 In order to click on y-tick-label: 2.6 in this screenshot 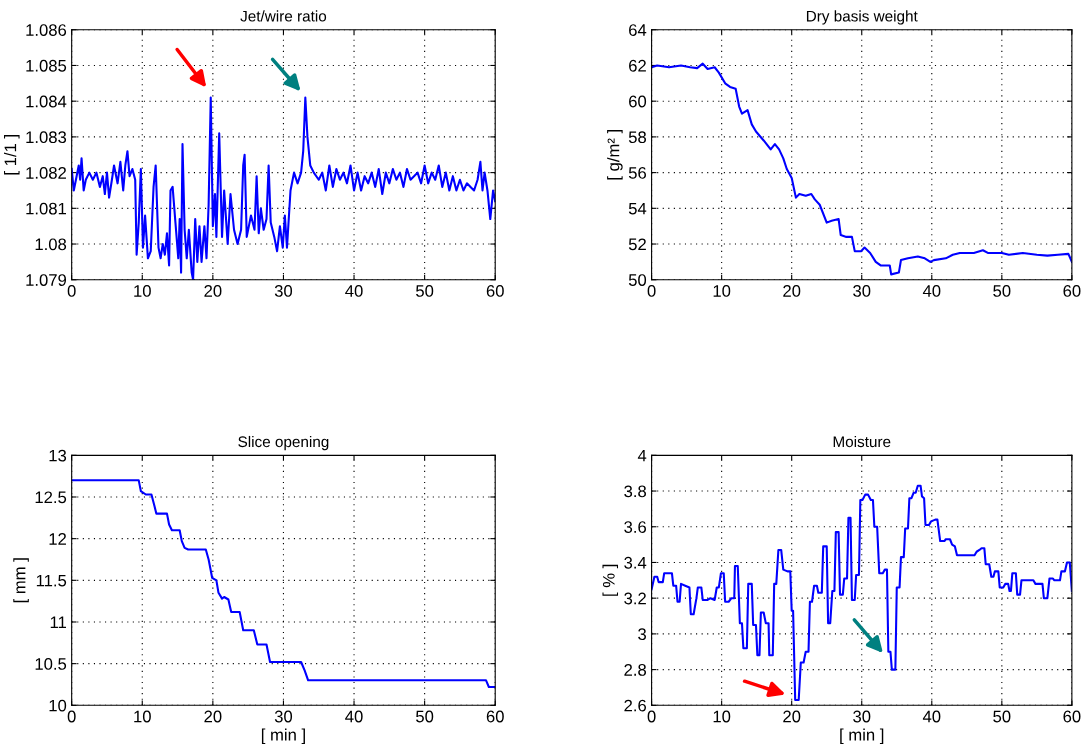, I will do `click(635, 705)`.